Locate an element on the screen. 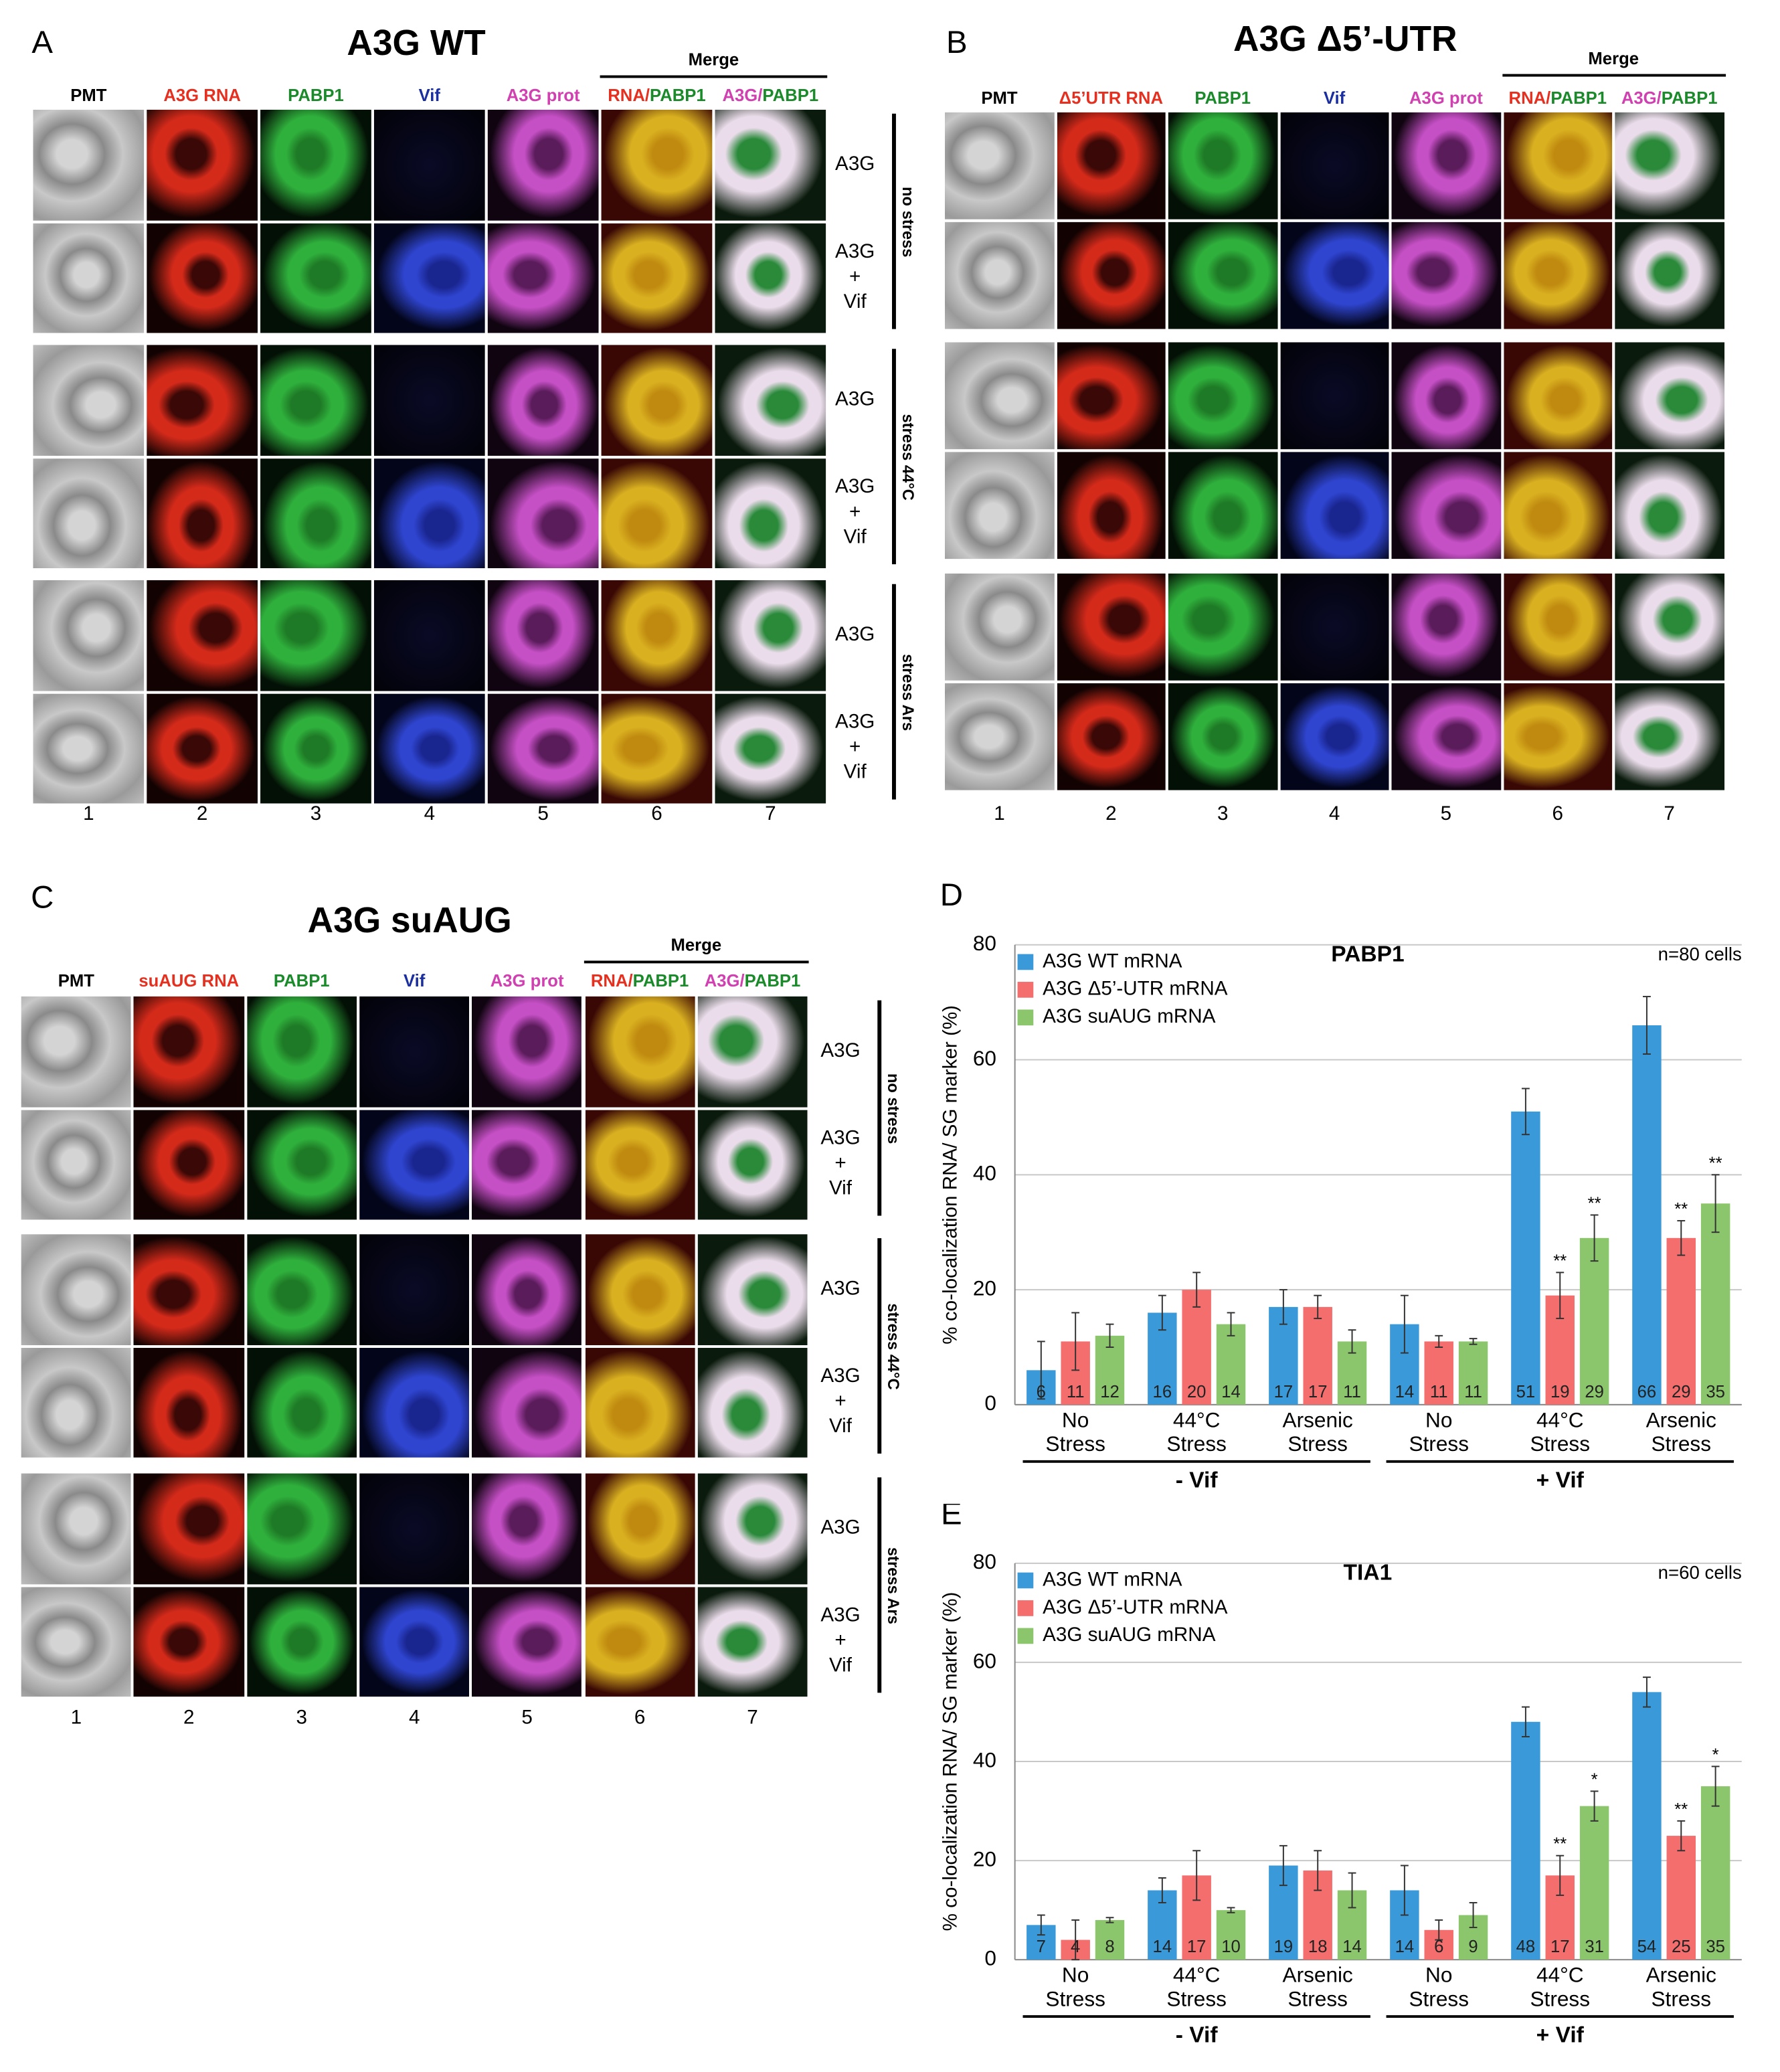 This screenshot has width=1780, height=2072. value-label: 7 is located at coordinates (1042, 1946).